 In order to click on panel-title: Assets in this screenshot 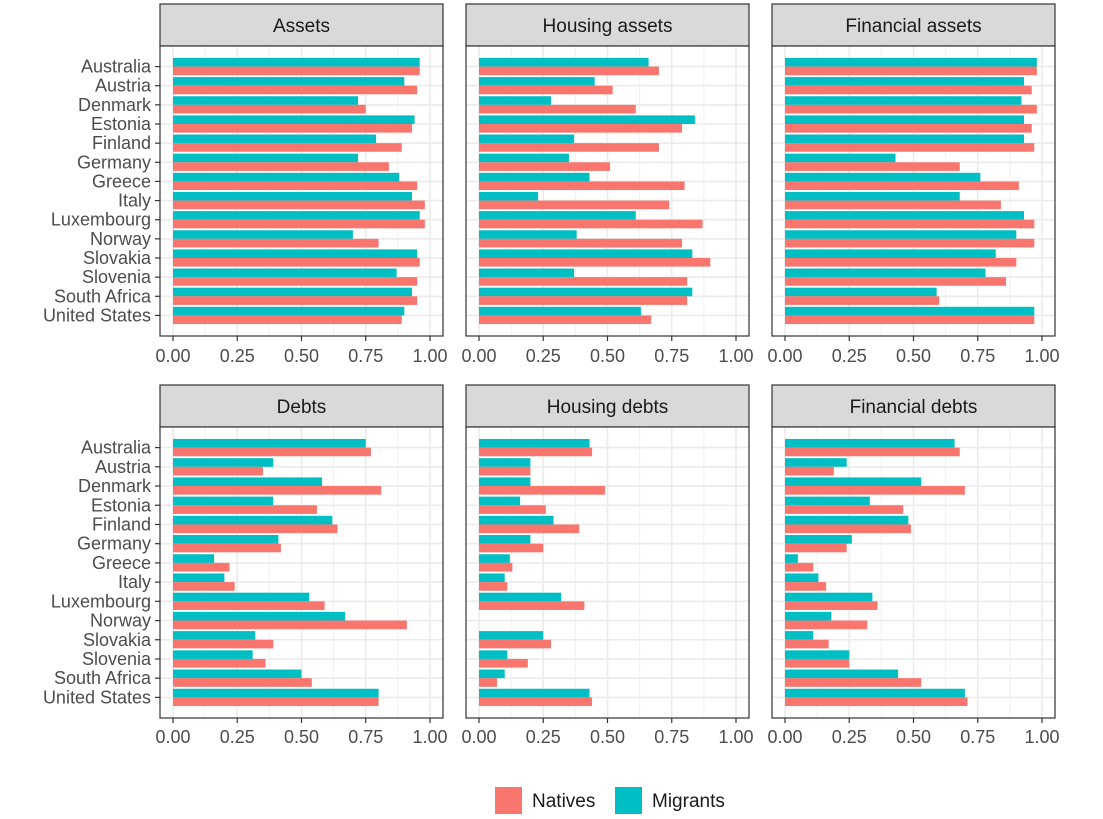, I will do `click(301, 26)`.